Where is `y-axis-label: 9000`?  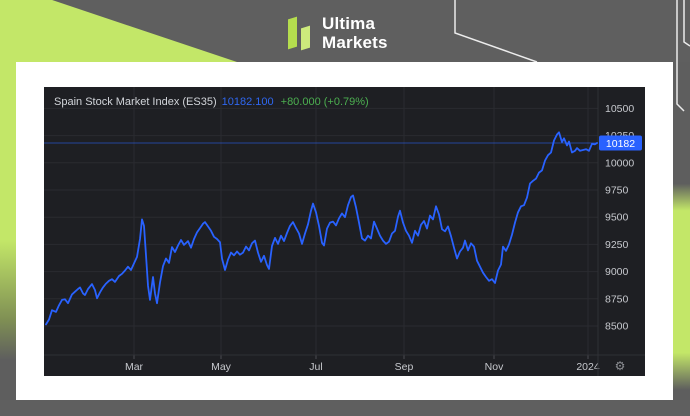
y-axis-label: 9000 is located at coordinates (617, 272).